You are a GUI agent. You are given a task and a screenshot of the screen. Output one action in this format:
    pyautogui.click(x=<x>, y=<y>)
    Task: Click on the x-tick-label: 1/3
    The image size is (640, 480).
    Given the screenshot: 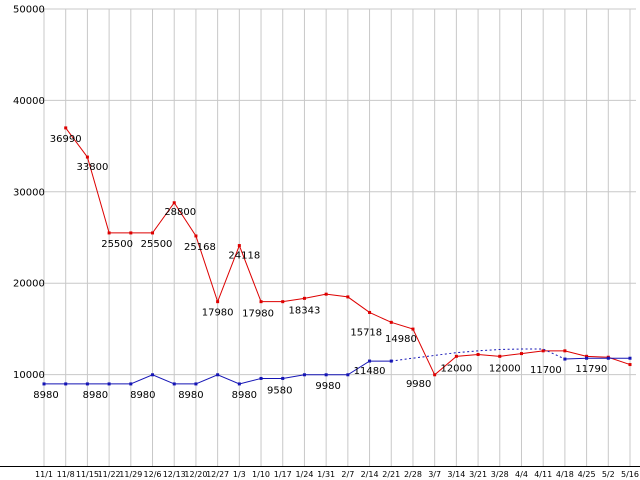 What is the action you would take?
    pyautogui.click(x=239, y=474)
    